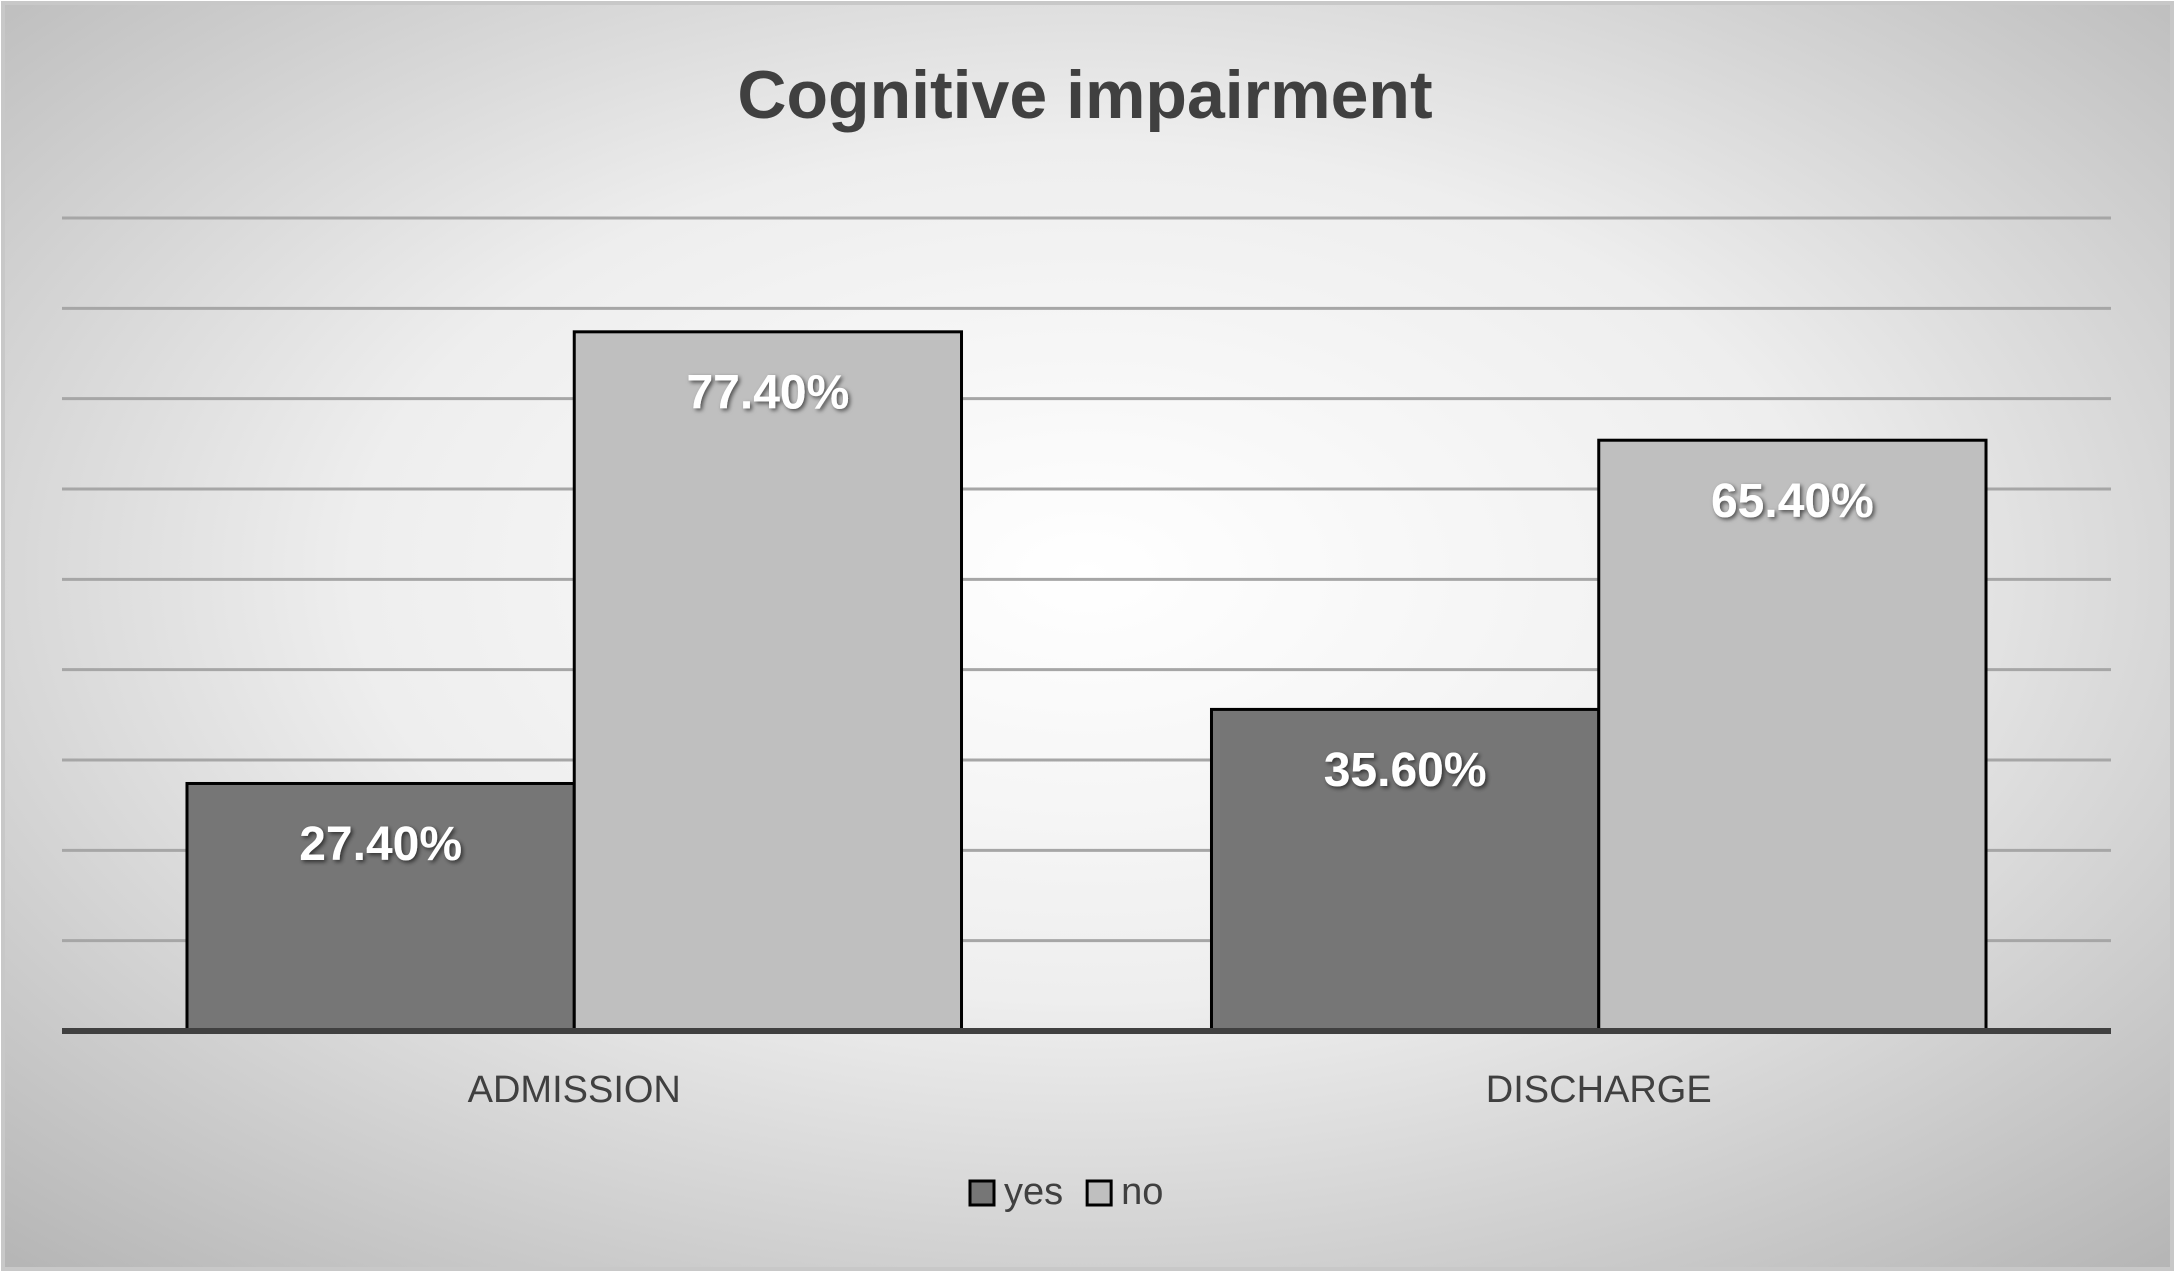  I want to click on data-label: 35.60%, so click(1405, 770).